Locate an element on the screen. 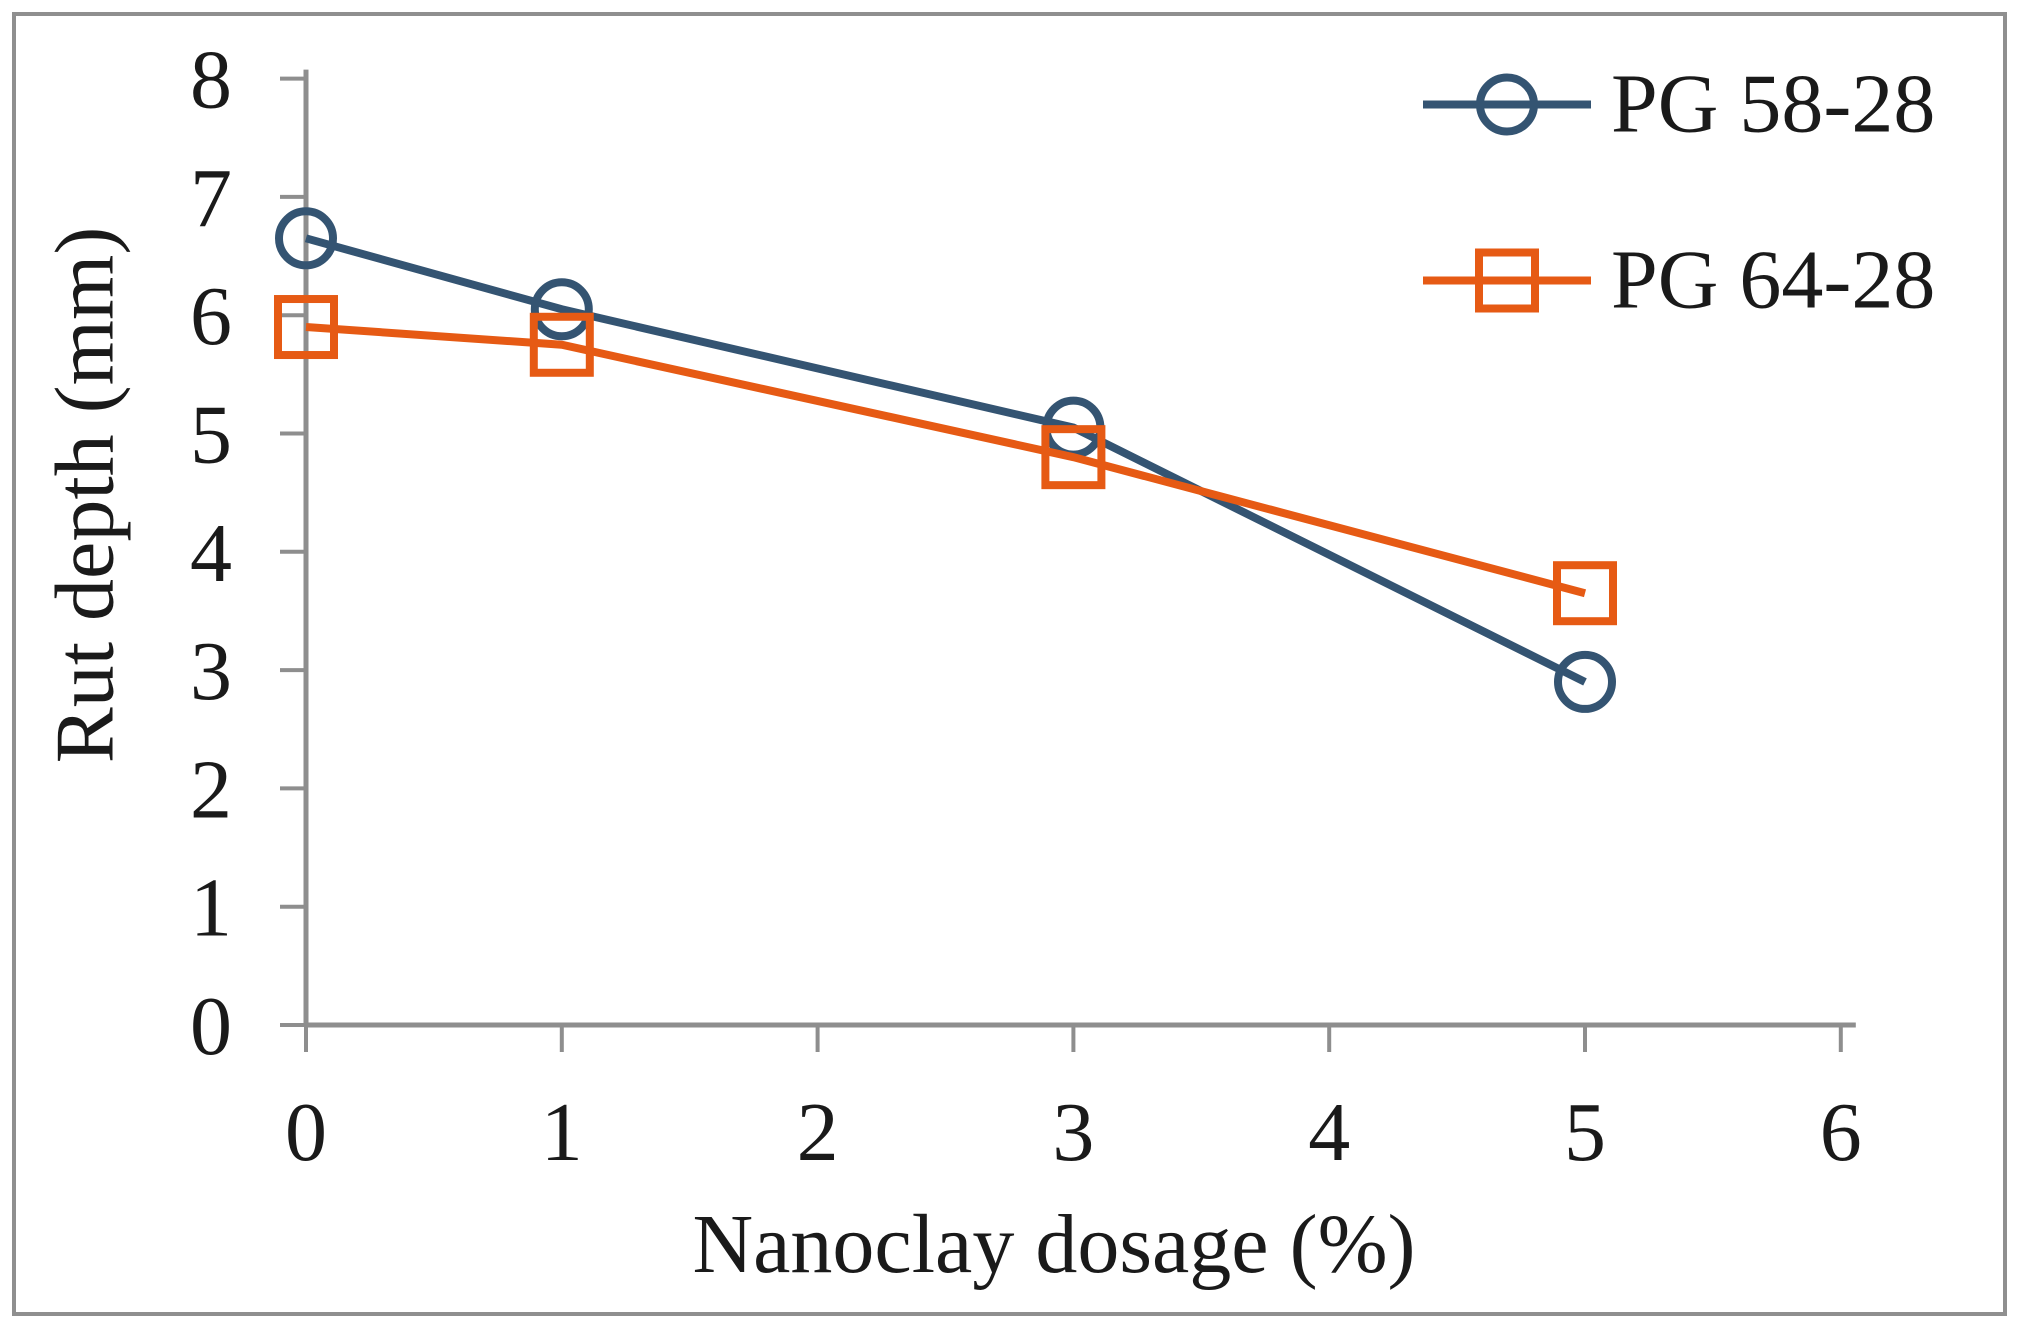 This screenshot has width=2019, height=1328. legend-item-pg-64-28: PG 64-28 is located at coordinates (1679, 280).